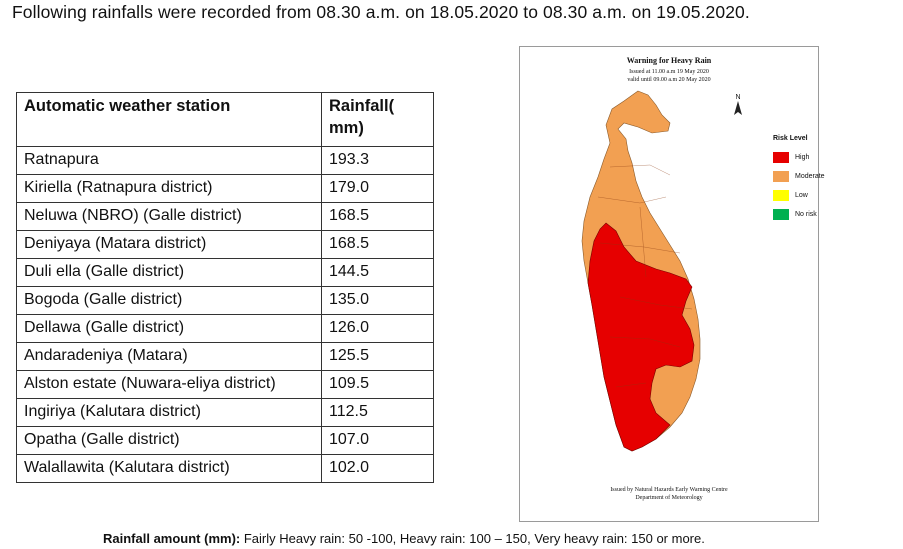 The height and width of the screenshot is (549, 903). I want to click on station-cell: Andaradeniya (Matara), so click(169, 356).